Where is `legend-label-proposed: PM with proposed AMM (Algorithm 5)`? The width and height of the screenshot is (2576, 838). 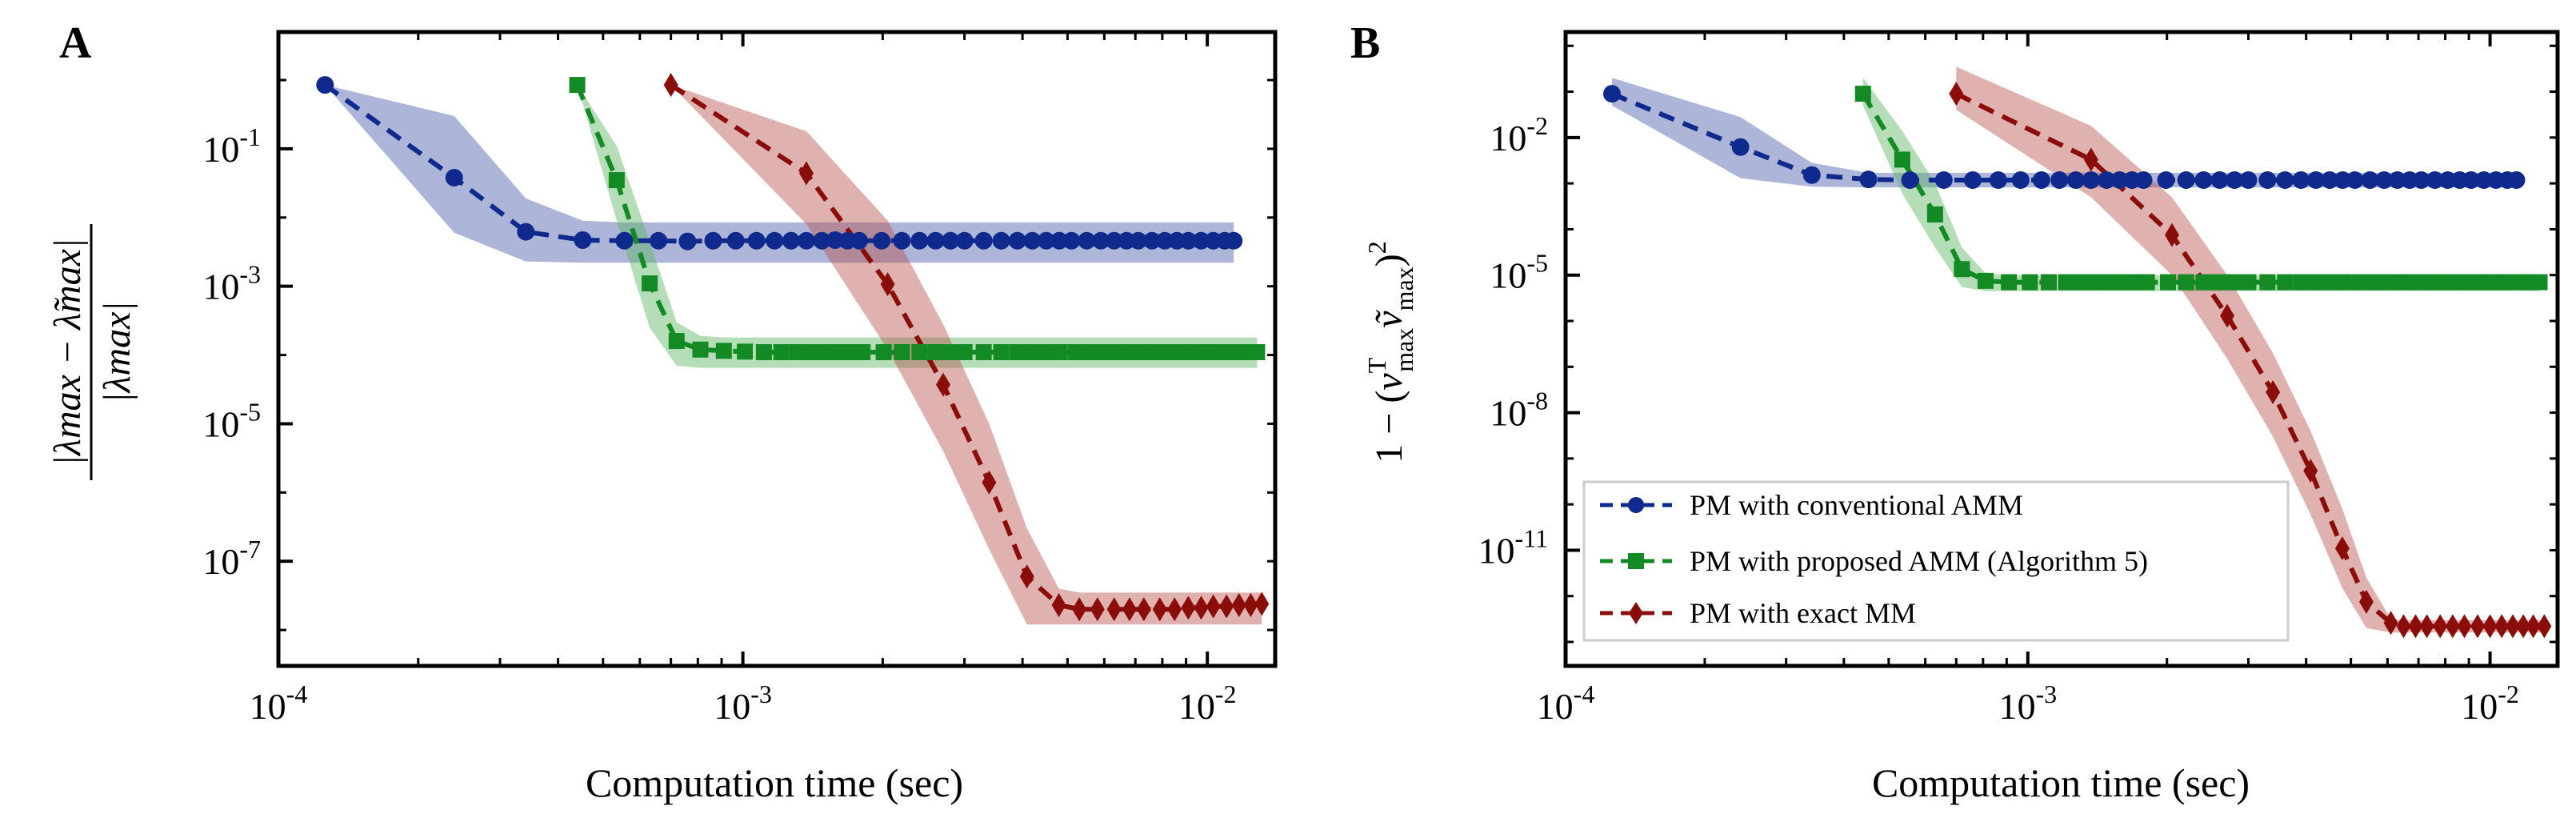
legend-label-proposed: PM with proposed AMM (Algorithm 5) is located at coordinates (1919, 561).